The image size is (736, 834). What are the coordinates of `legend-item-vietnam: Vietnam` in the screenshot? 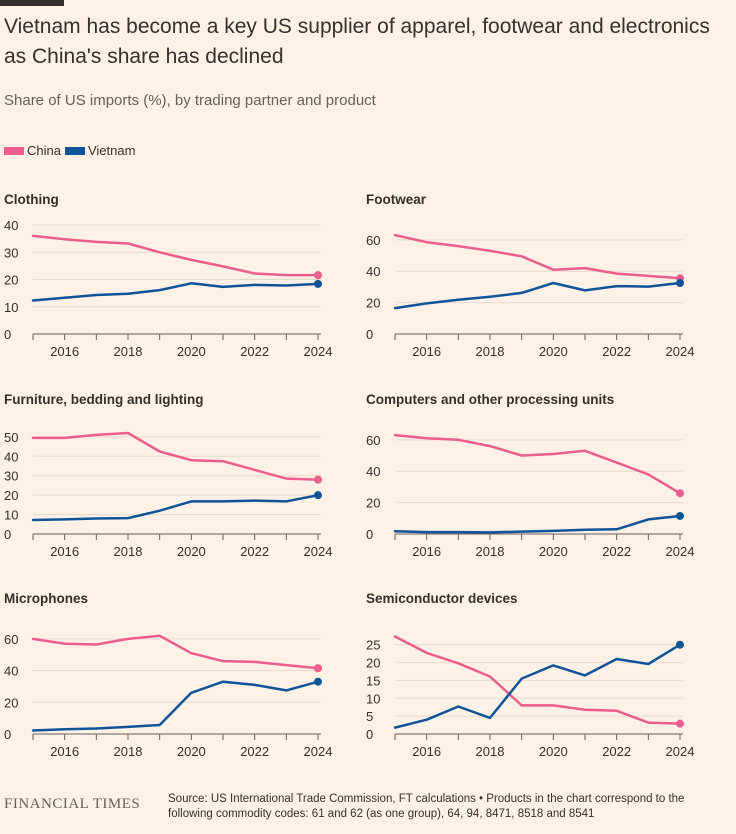 It's located at (100, 150).